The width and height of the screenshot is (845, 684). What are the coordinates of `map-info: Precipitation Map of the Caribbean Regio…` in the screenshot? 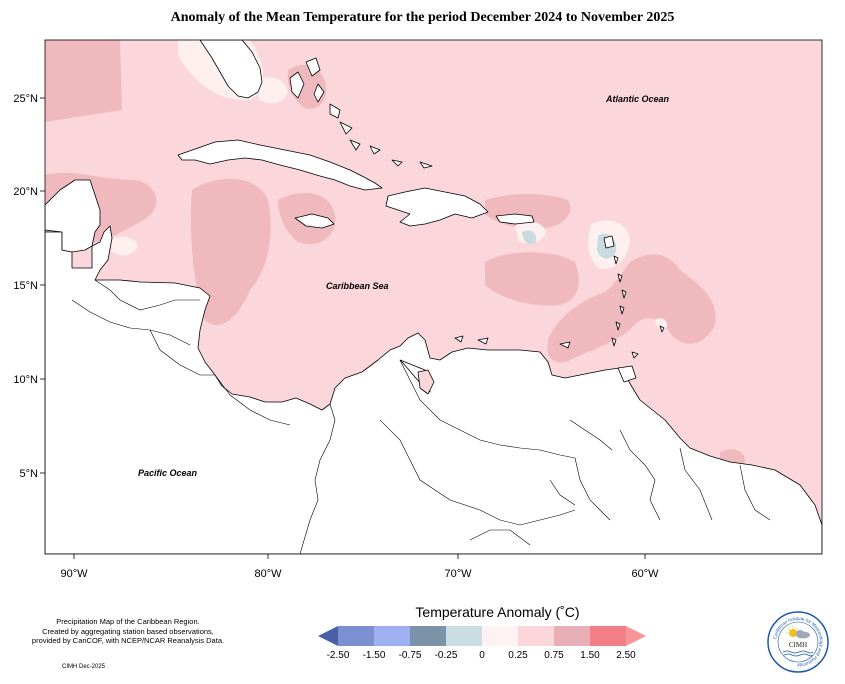 It's located at (128, 631).